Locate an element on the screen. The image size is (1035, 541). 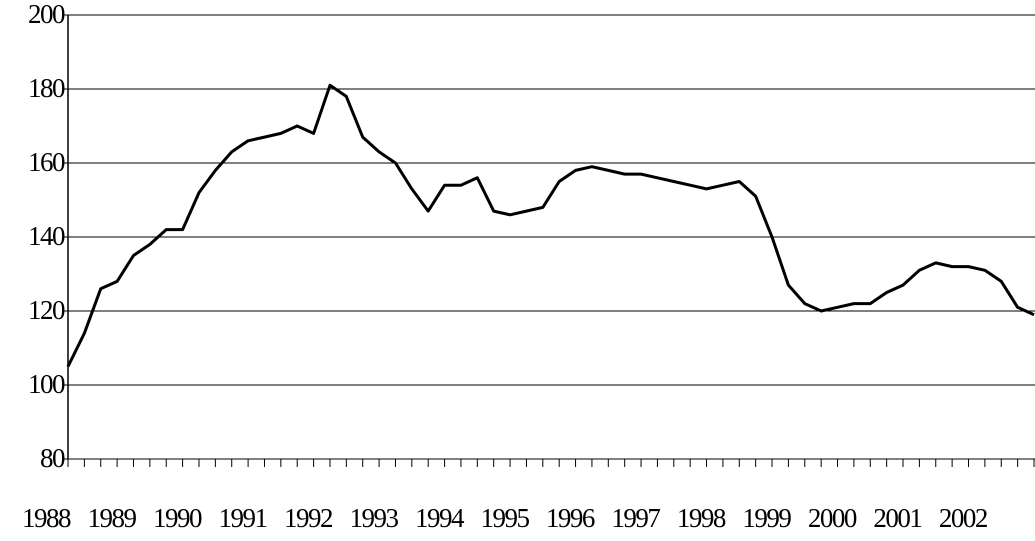
x-tick-label: 1997 is located at coordinates (635, 518).